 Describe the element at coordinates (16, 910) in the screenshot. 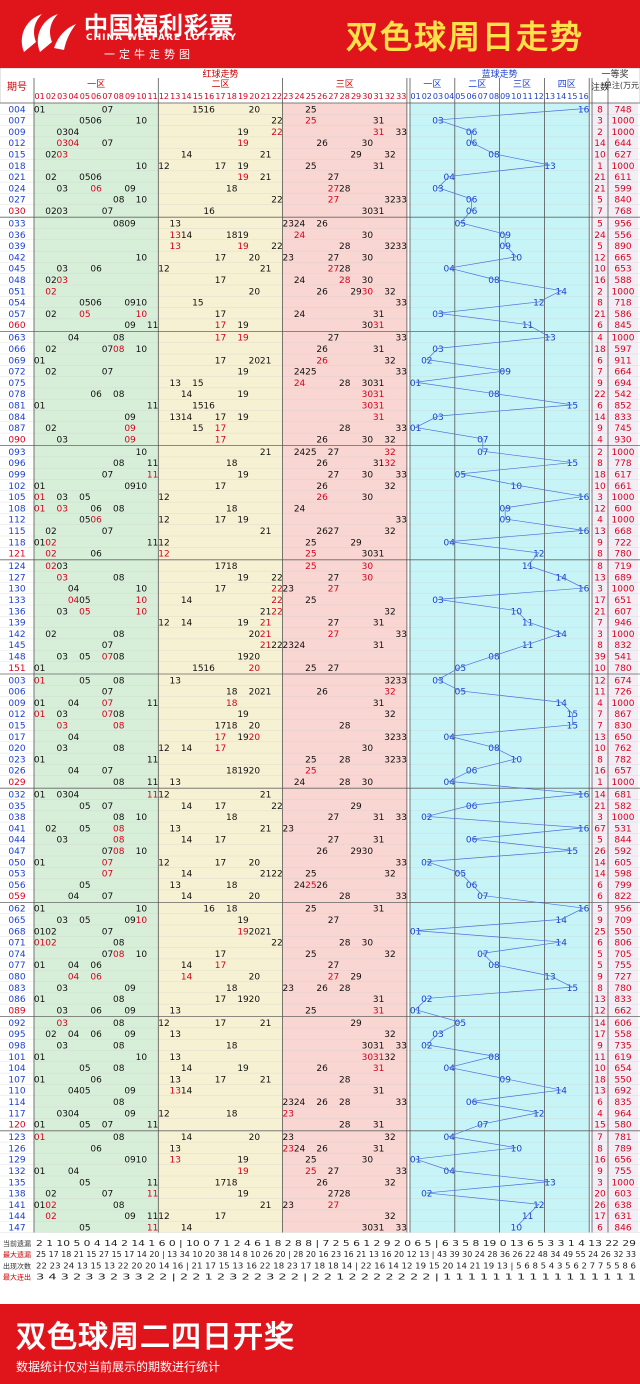

I see `issue-number: 062` at that location.